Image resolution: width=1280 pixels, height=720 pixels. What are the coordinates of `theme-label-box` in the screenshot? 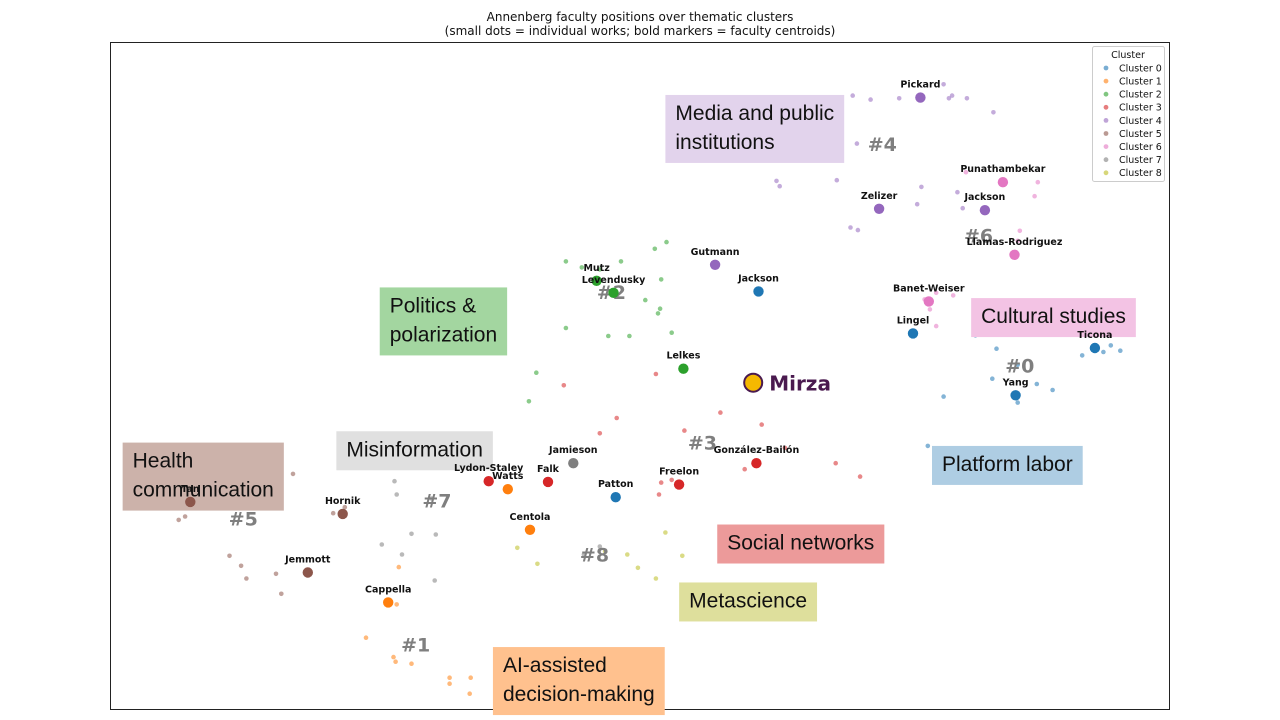 It's located at (801, 544).